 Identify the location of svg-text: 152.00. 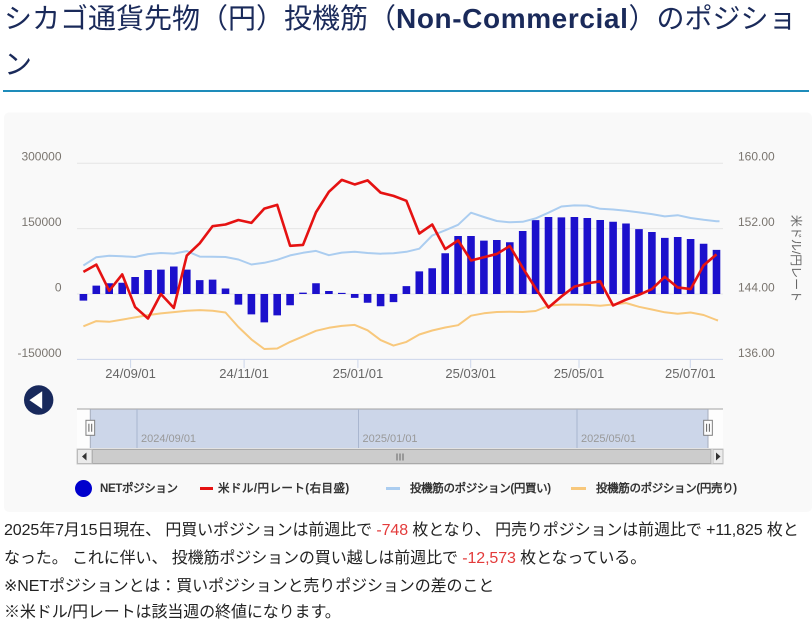
(756, 222).